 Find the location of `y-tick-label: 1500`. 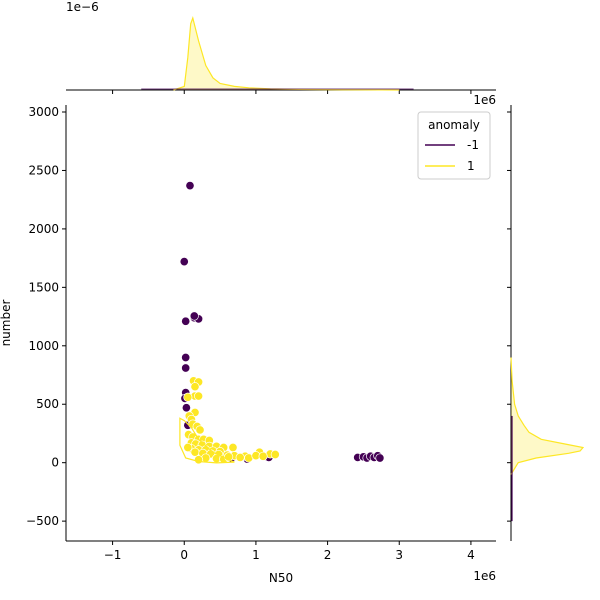

y-tick-label: 1500 is located at coordinates (43, 287).